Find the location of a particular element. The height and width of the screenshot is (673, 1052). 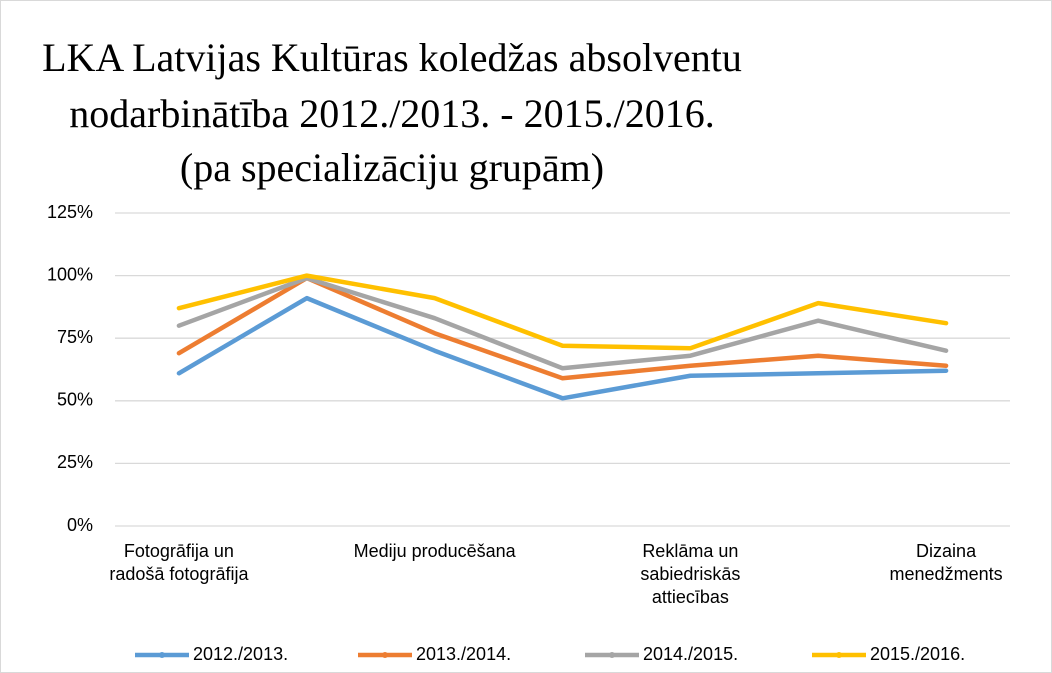

x-tick-label: Dizaina menedžments is located at coordinates (946, 562).